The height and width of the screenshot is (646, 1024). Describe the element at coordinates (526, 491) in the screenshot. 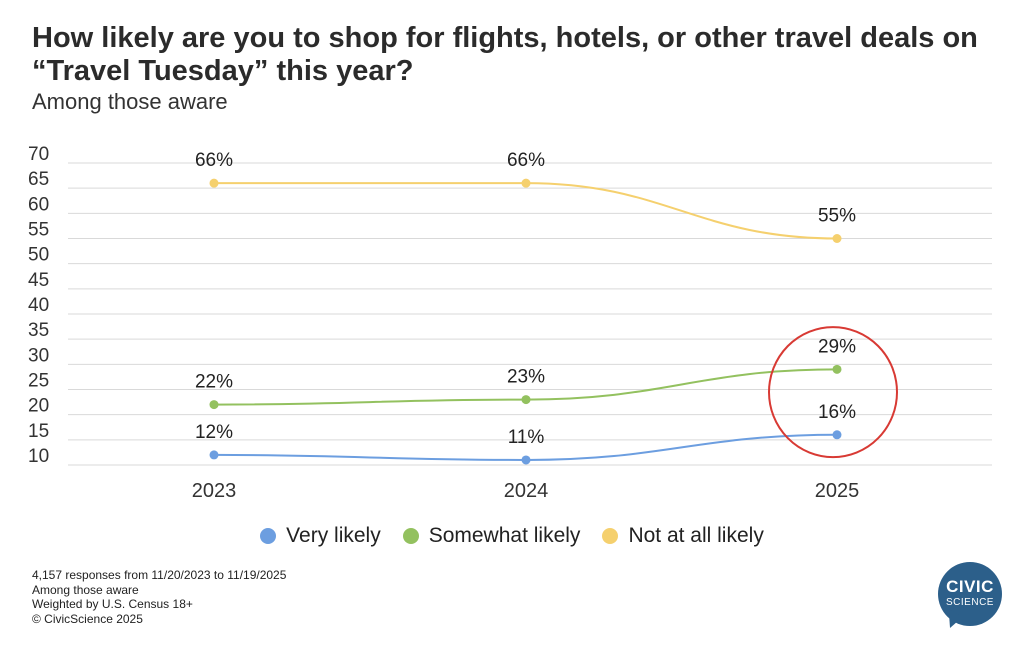

I see `x-tick-label: 2024` at that location.